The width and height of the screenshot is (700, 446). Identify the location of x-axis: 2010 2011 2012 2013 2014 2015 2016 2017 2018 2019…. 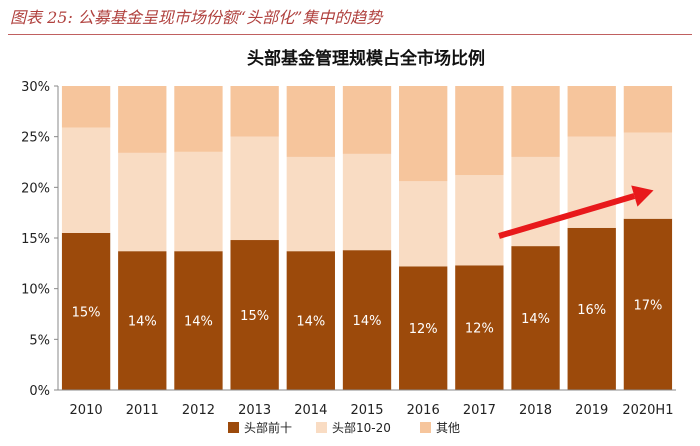
(367, 403).